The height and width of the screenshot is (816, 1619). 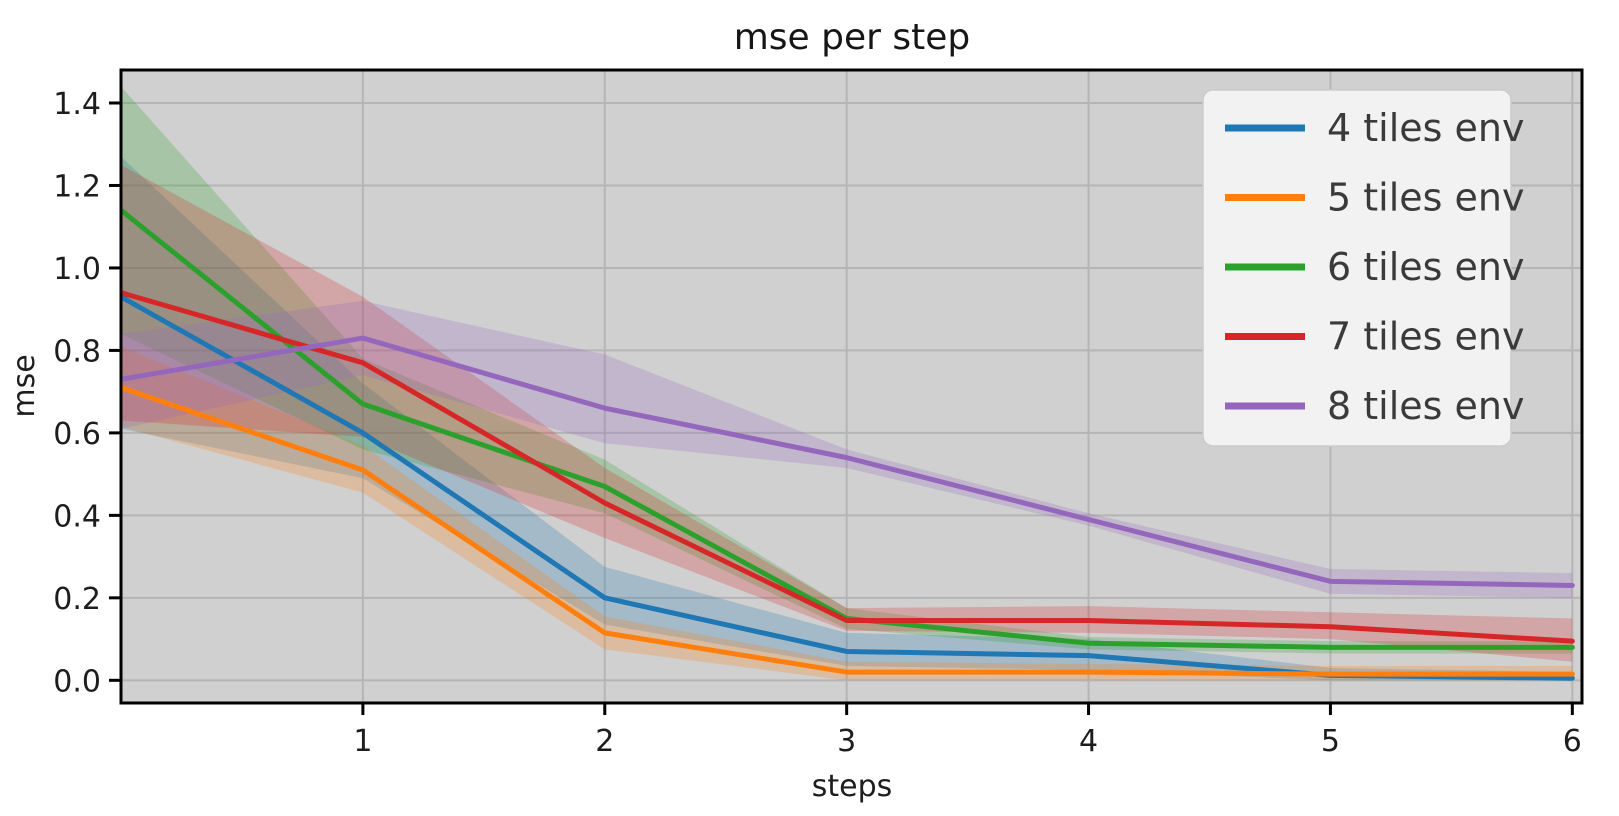 What do you see at coordinates (852, 786) in the screenshot?
I see `x-axis-label: steps` at bounding box center [852, 786].